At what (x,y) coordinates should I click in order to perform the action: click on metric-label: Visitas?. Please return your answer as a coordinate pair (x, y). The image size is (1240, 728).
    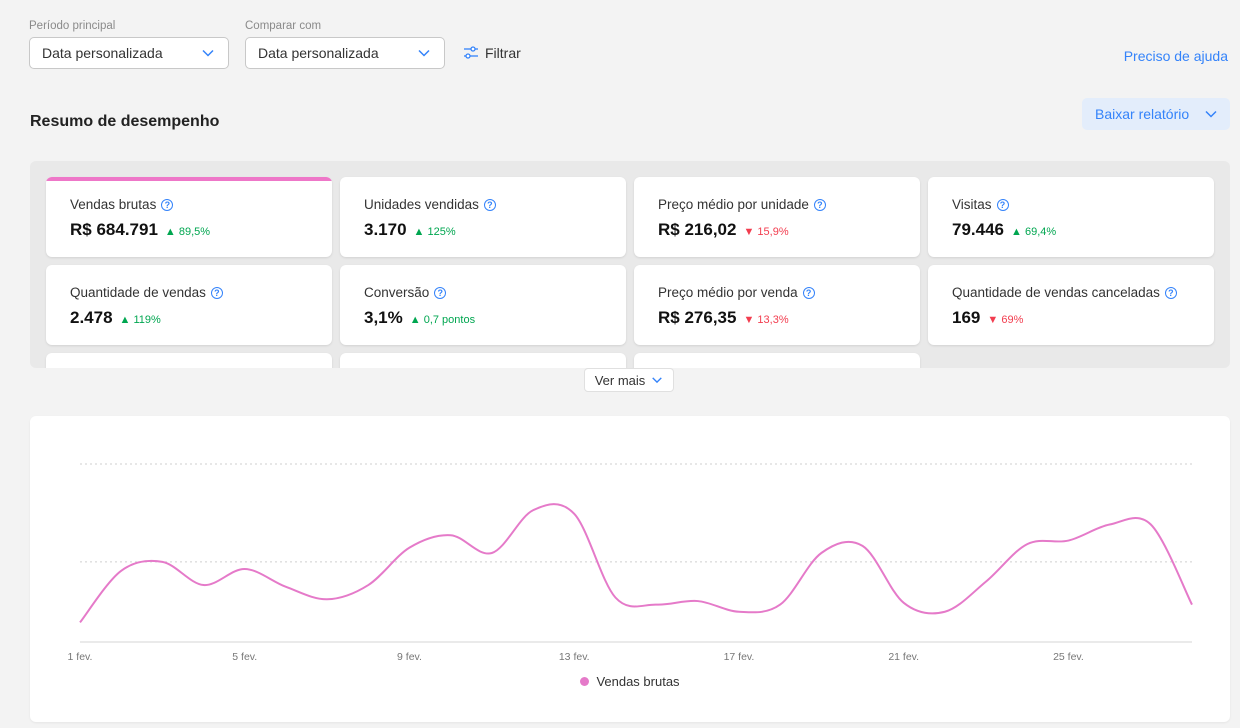
    Looking at the image, I should click on (980, 204).